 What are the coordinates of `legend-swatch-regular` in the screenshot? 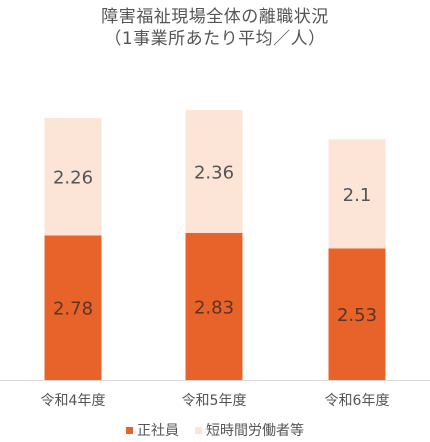 It's located at (129, 430).